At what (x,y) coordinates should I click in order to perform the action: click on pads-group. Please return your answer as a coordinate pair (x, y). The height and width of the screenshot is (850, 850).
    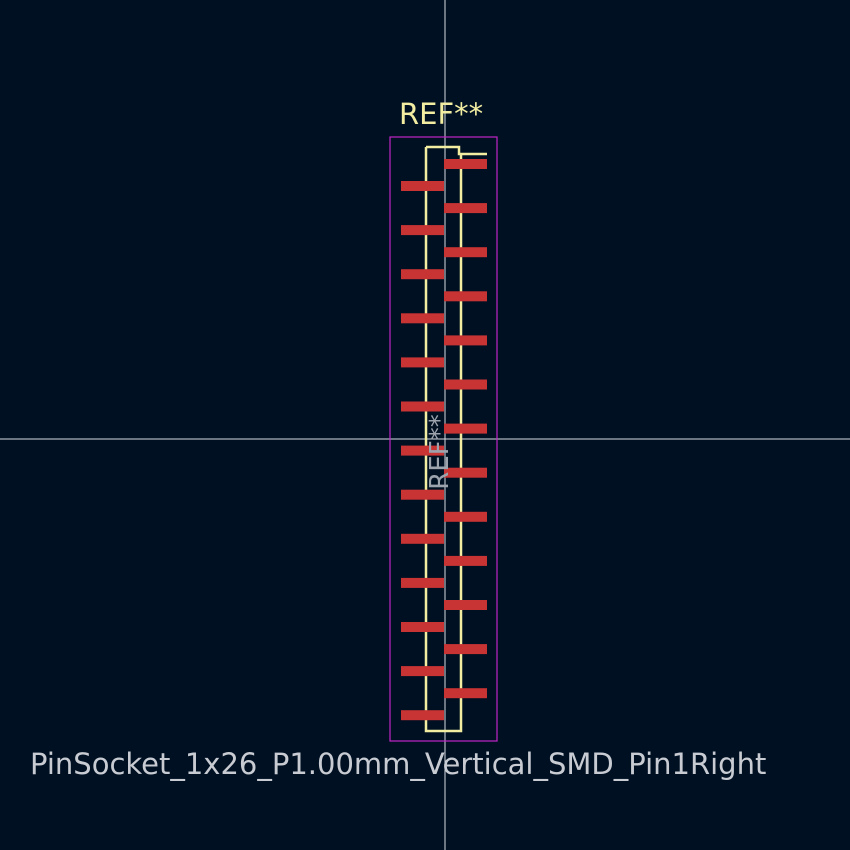
    Looking at the image, I should click on (444, 440).